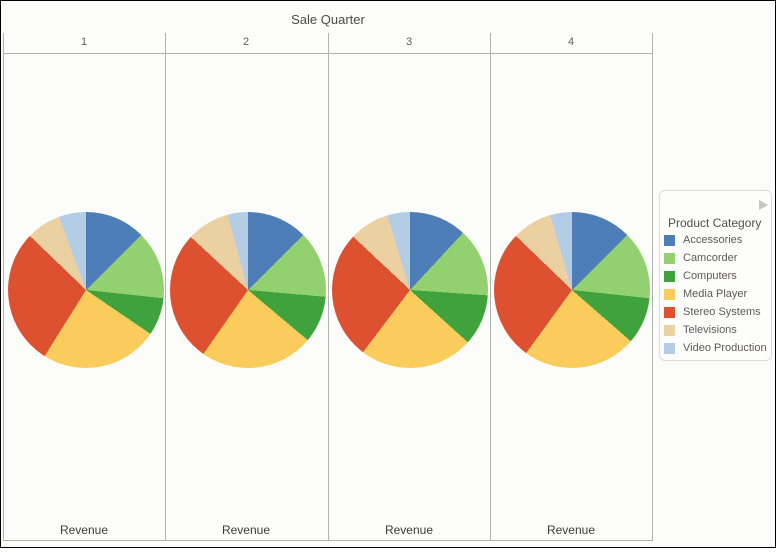 The image size is (776, 553). What do you see at coordinates (246, 530) in the screenshot?
I see `measure-label-q2: Revenue` at bounding box center [246, 530].